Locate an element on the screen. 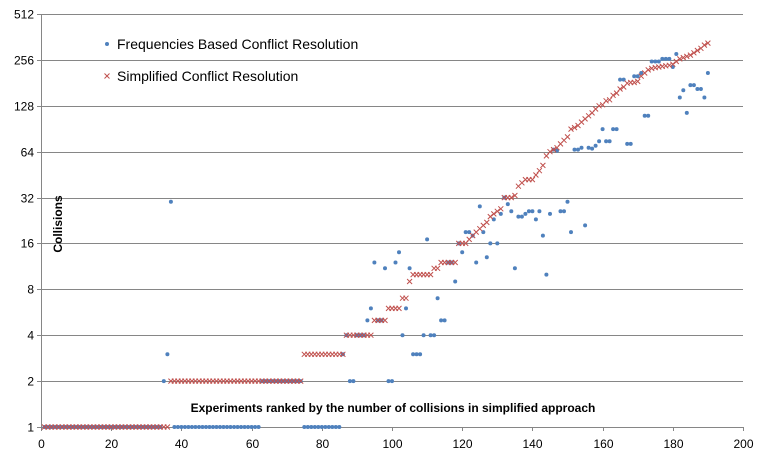 The image size is (769, 462). y-tick-label: 256 is located at coordinates (24, 61).